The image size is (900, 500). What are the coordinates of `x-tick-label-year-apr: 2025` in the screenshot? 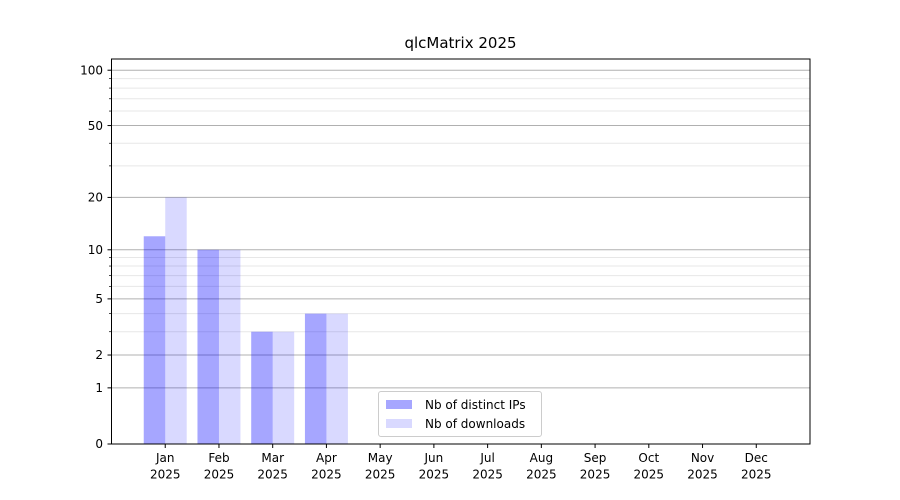 It's located at (326, 475).